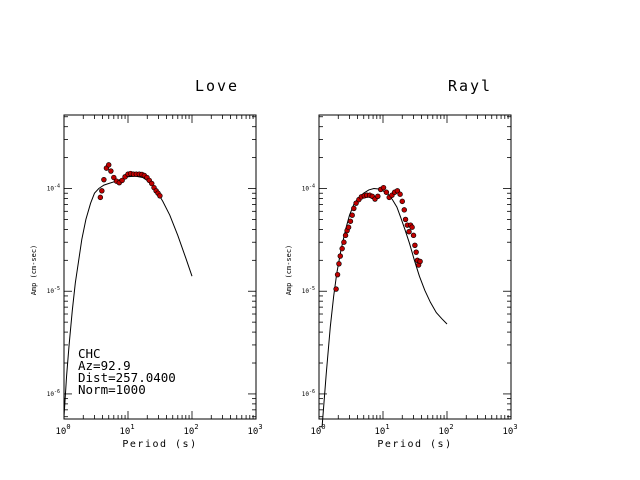 Image resolution: width=640 pixels, height=480 pixels. Describe the element at coordinates (378, 238) in the screenshot. I see `rayl-data-points` at that location.